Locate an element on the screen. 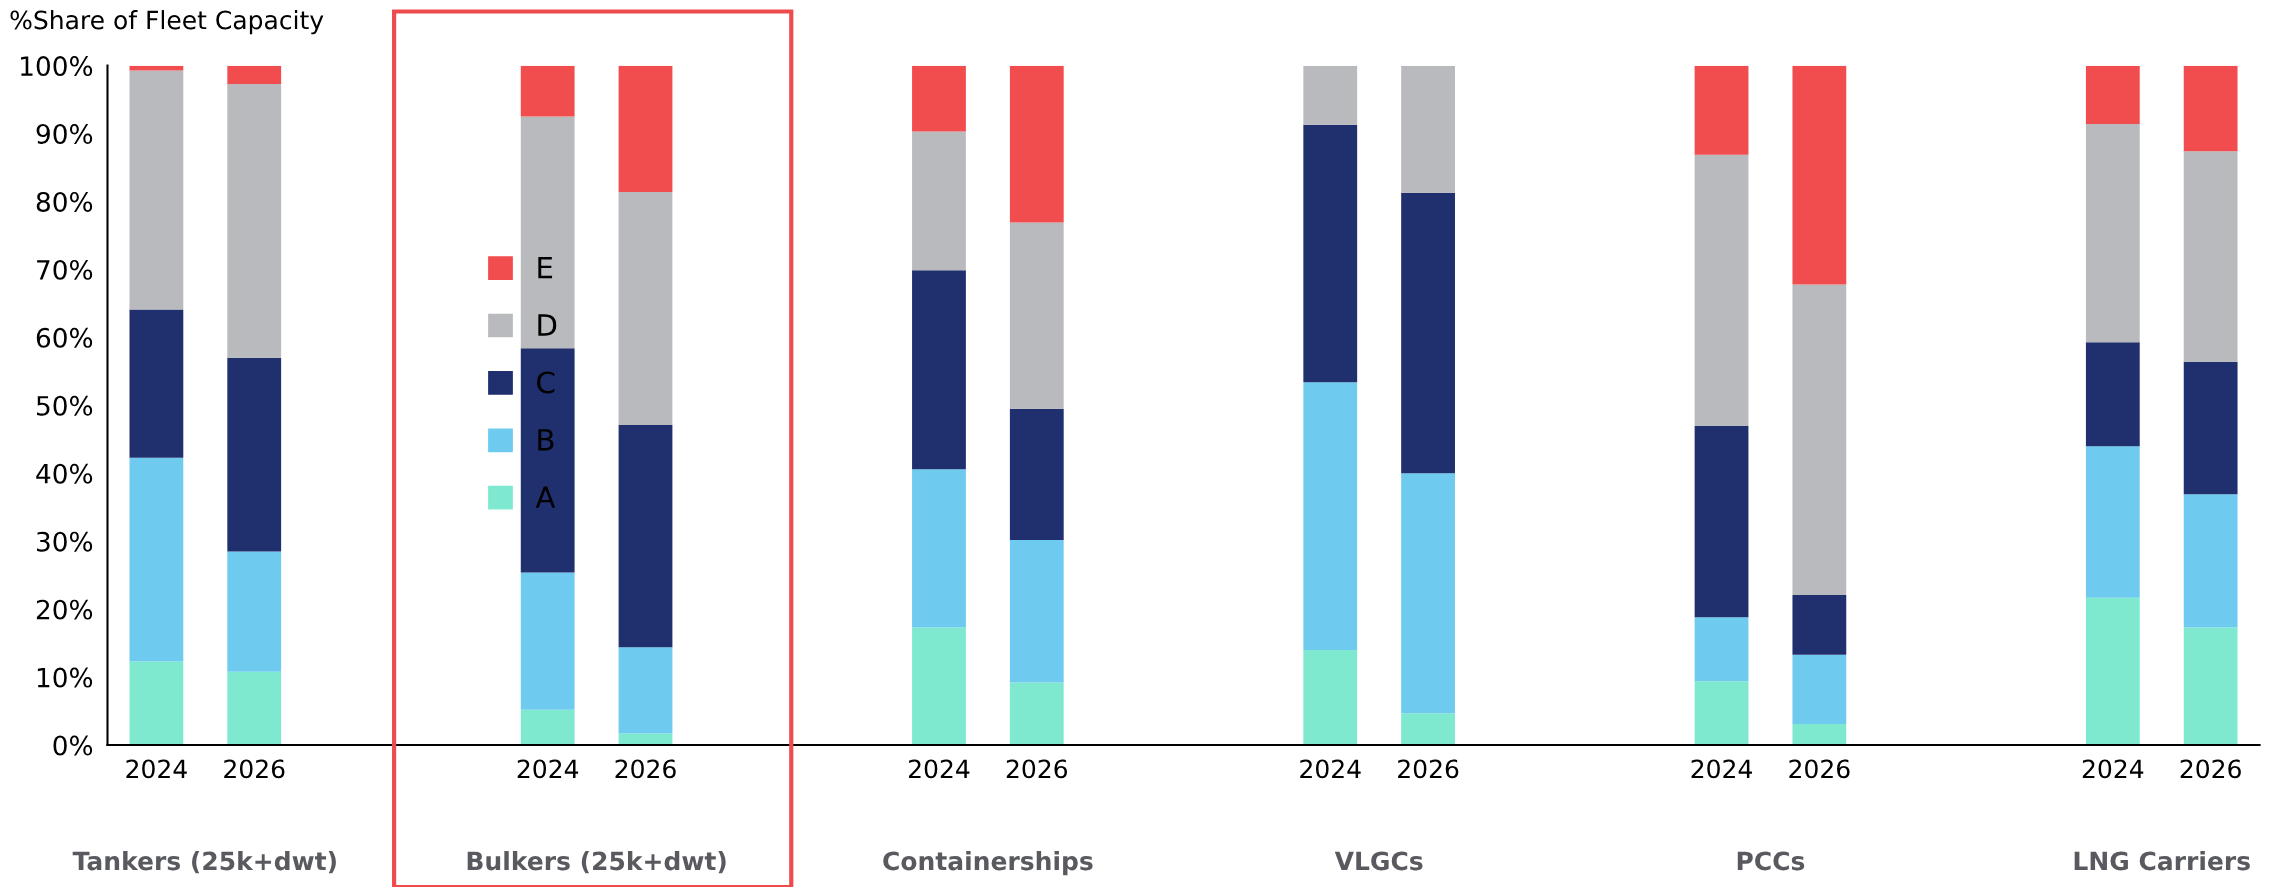  y-tick-label: 100% is located at coordinates (57, 66).